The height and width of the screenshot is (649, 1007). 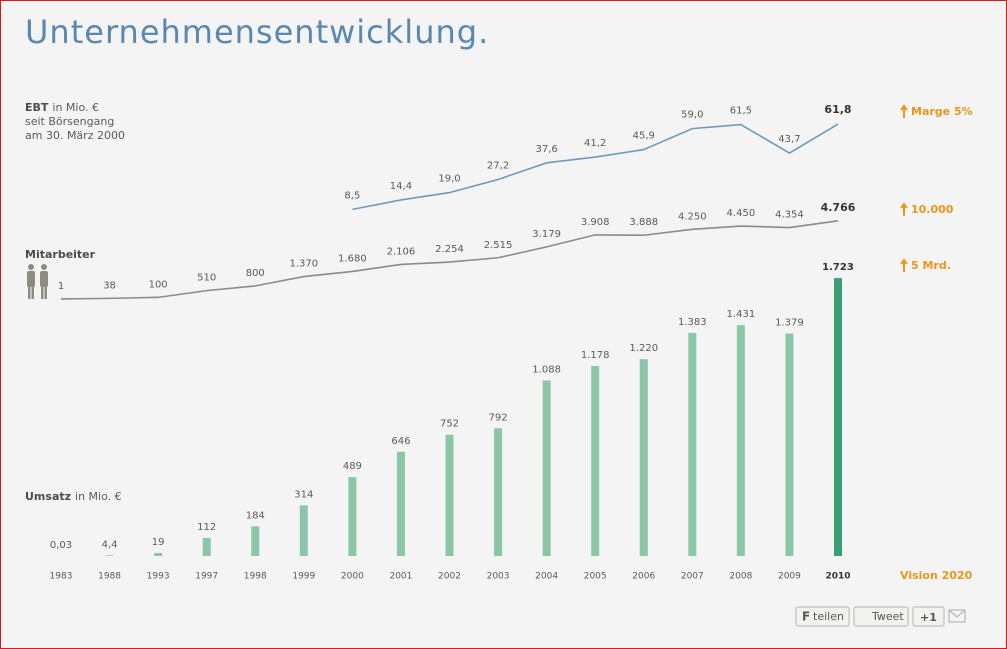 I want to click on mail-button, so click(x=957, y=616).